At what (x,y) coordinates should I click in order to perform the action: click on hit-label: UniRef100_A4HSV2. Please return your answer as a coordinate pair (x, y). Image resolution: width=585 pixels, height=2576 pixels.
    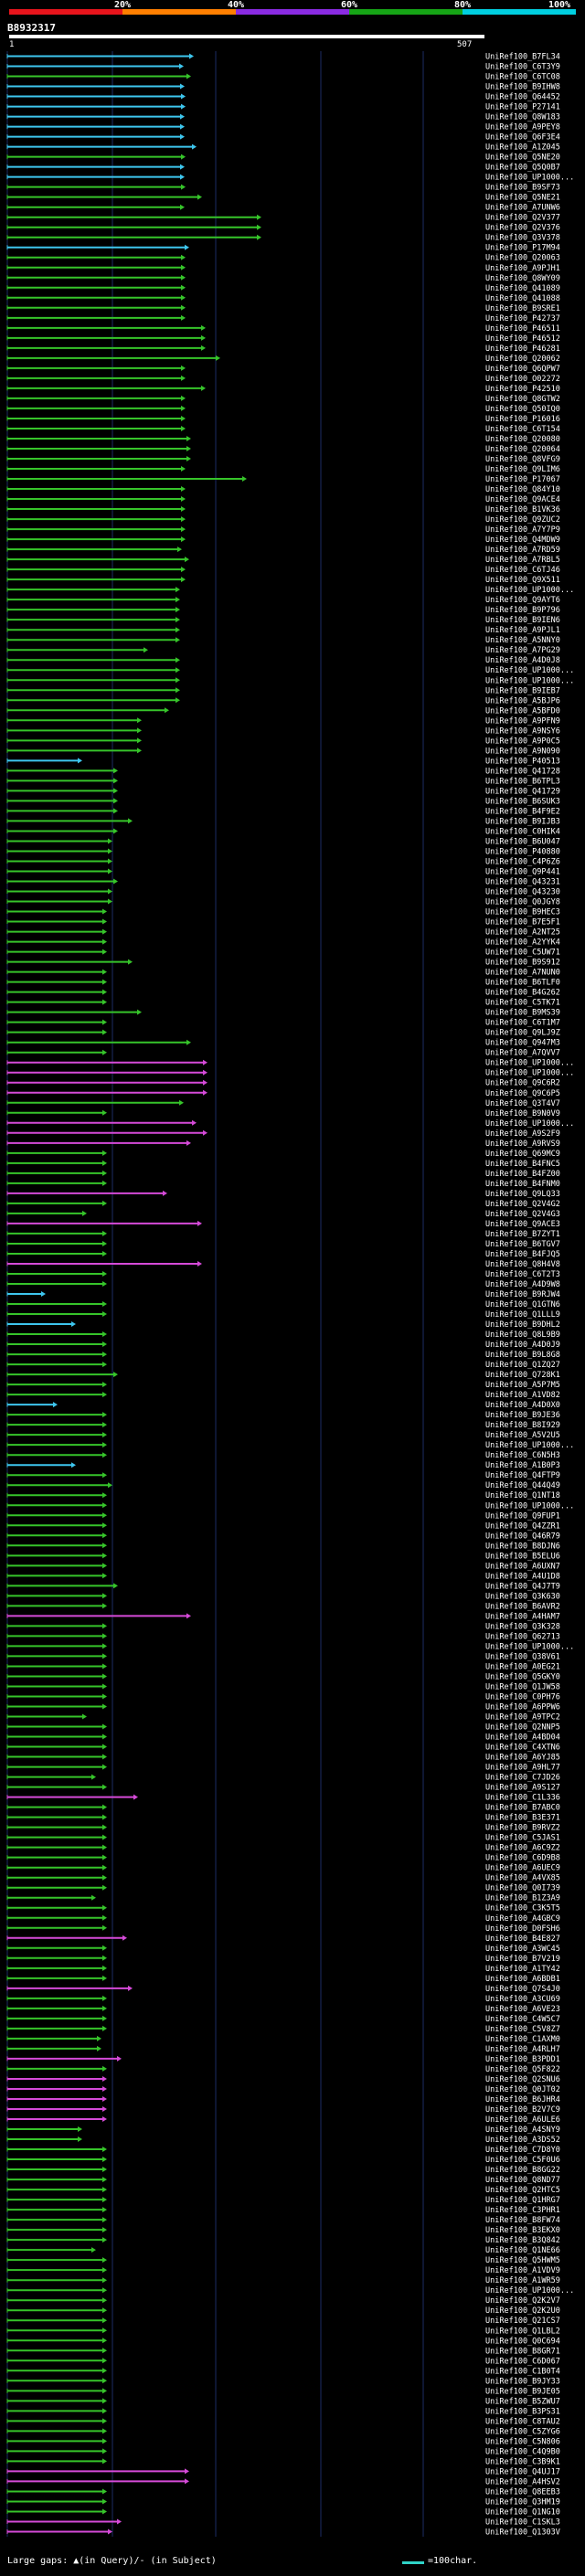
    Looking at the image, I should click on (522, 2481).